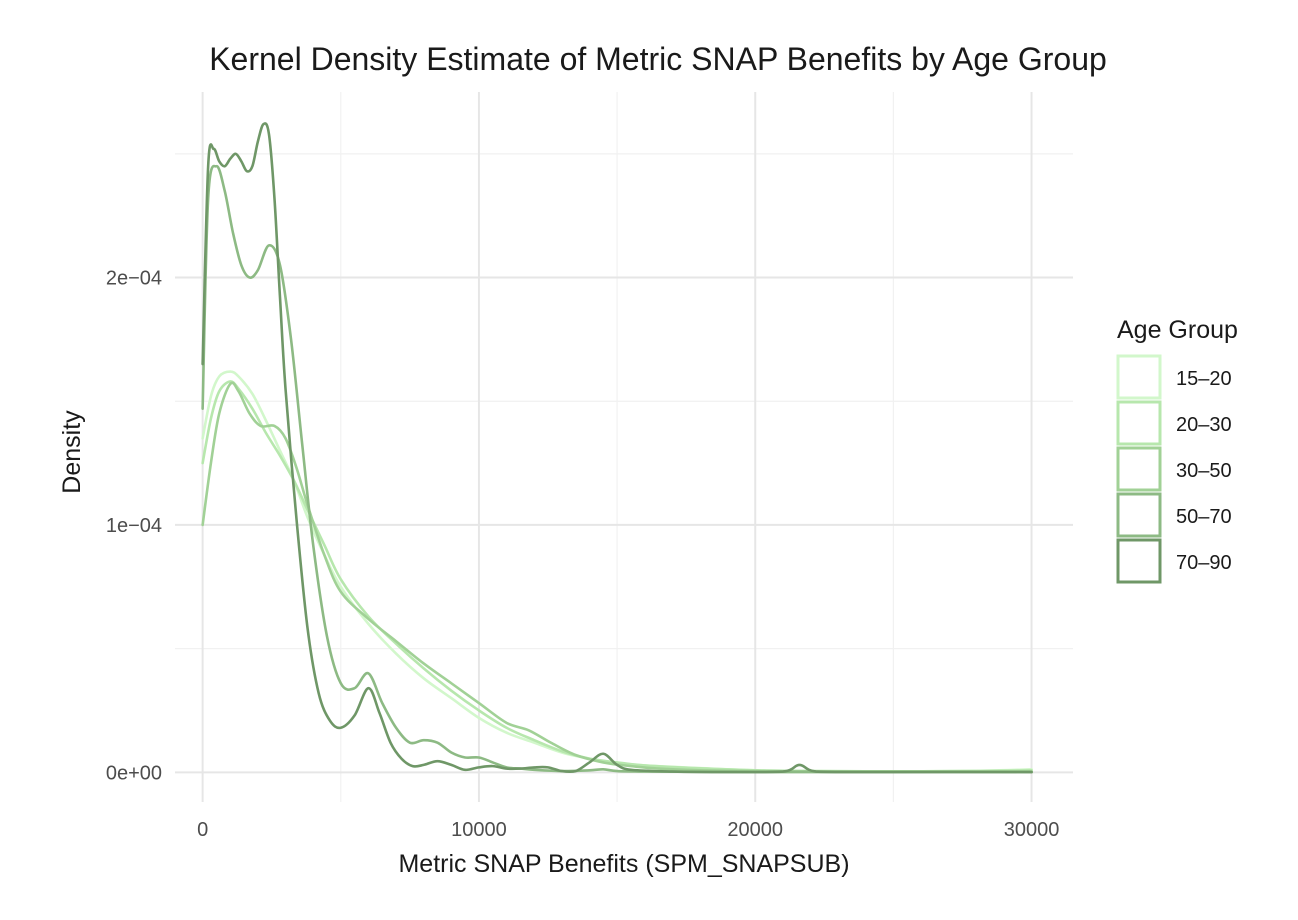 This screenshot has height=920, width=1298. I want to click on legend-label: 50–70, so click(1204, 517).